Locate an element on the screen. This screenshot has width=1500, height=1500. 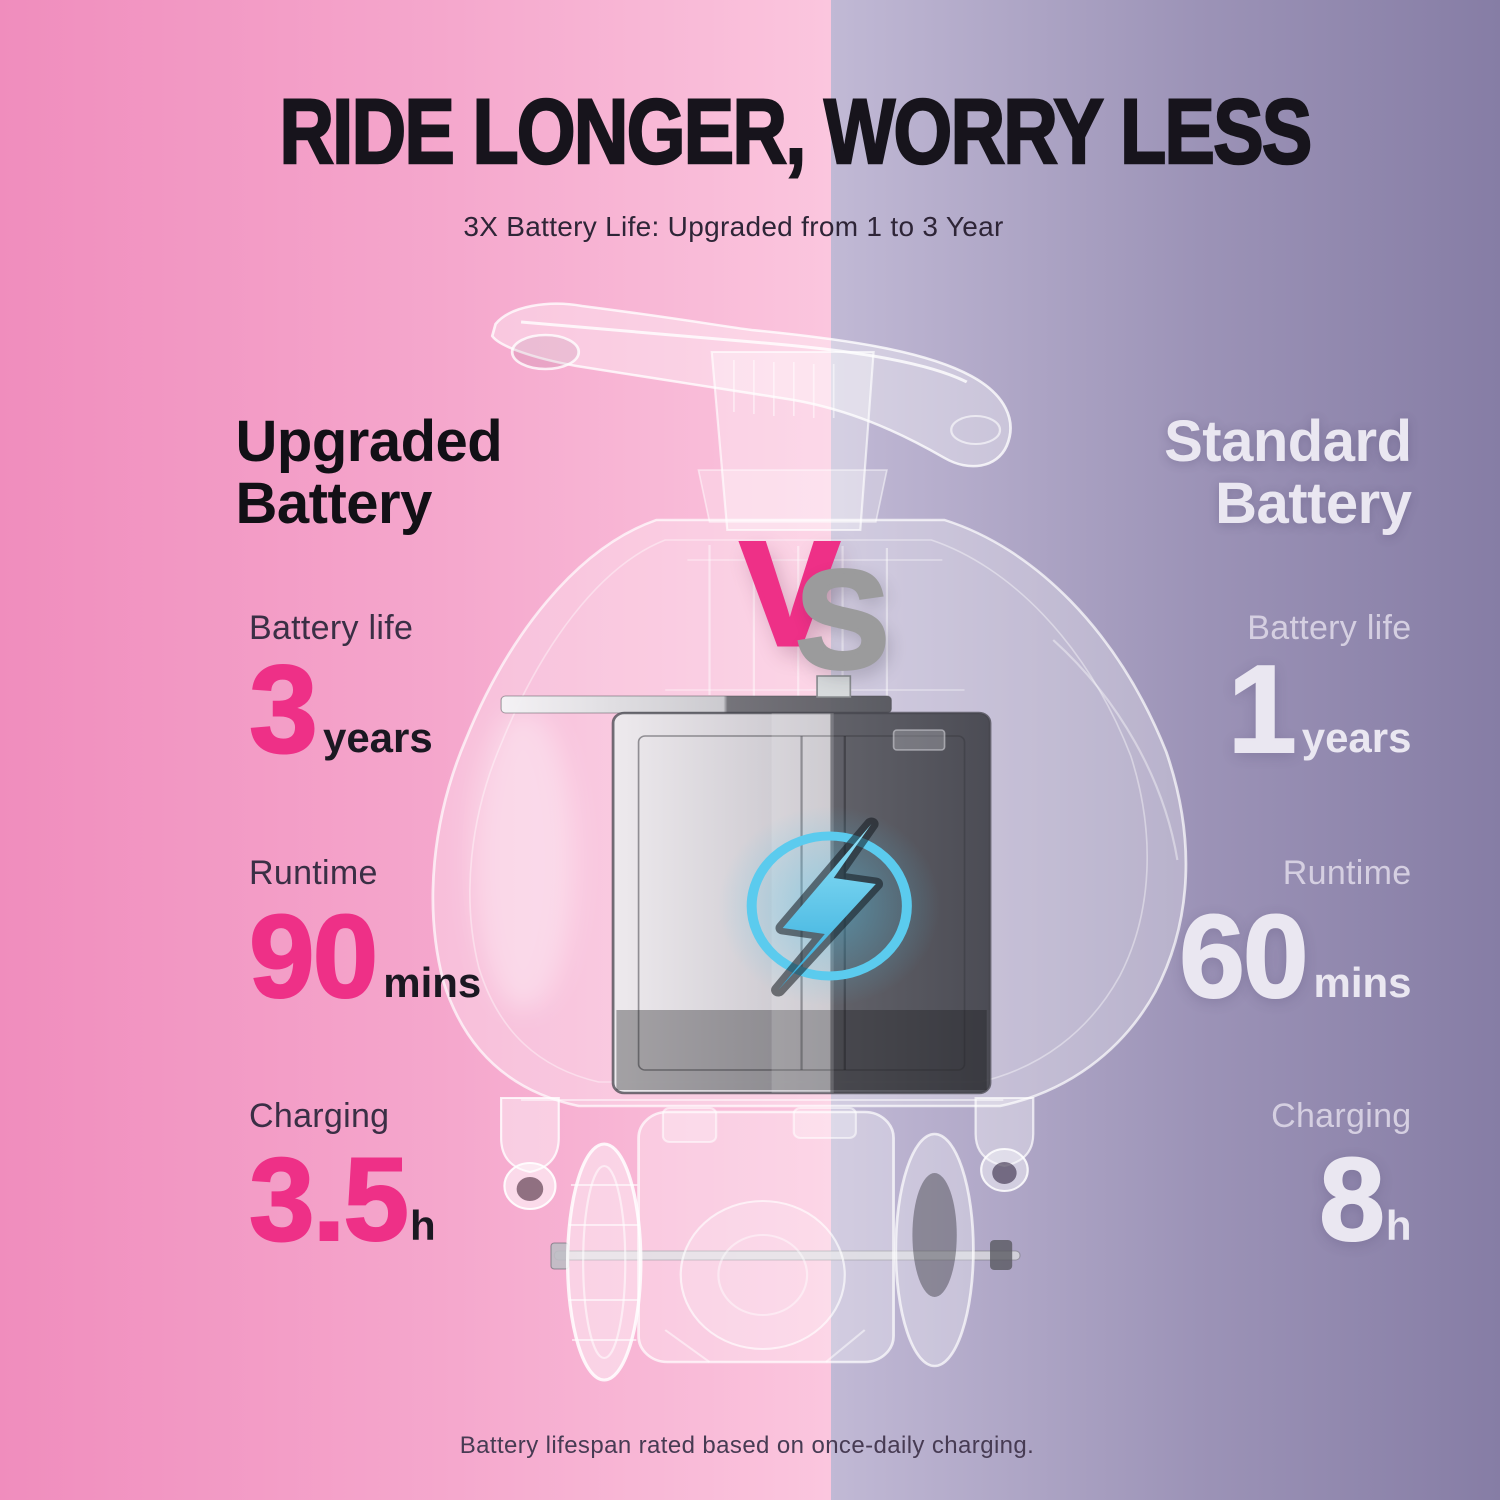
battery-clip is located at coordinates (834, 686).